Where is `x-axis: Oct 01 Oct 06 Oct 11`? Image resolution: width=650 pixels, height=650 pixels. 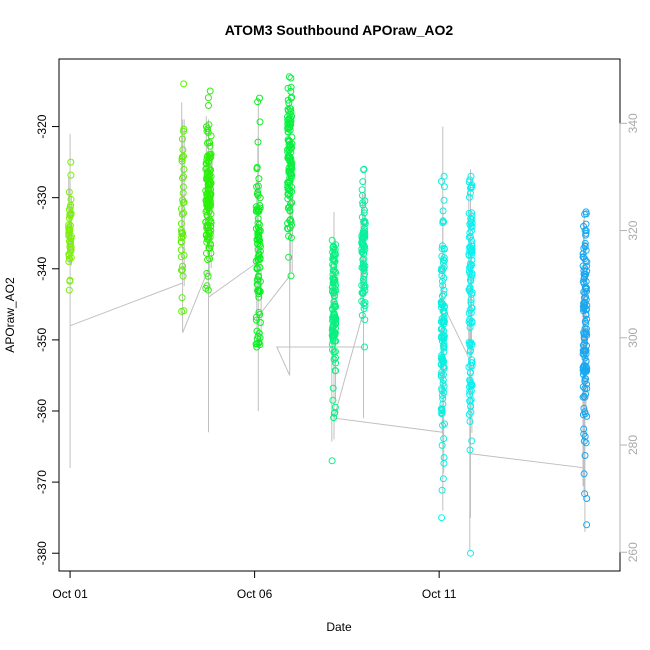
x-axis: Oct 01 Oct 06 Oct 11 is located at coordinates (254, 585).